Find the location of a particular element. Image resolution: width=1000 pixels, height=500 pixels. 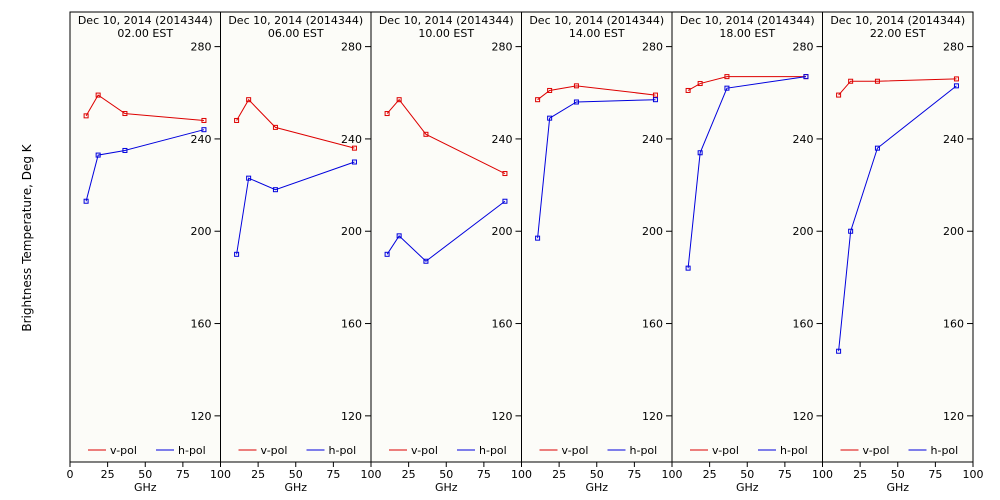

x-tick-label: 0 is located at coordinates (70, 474).